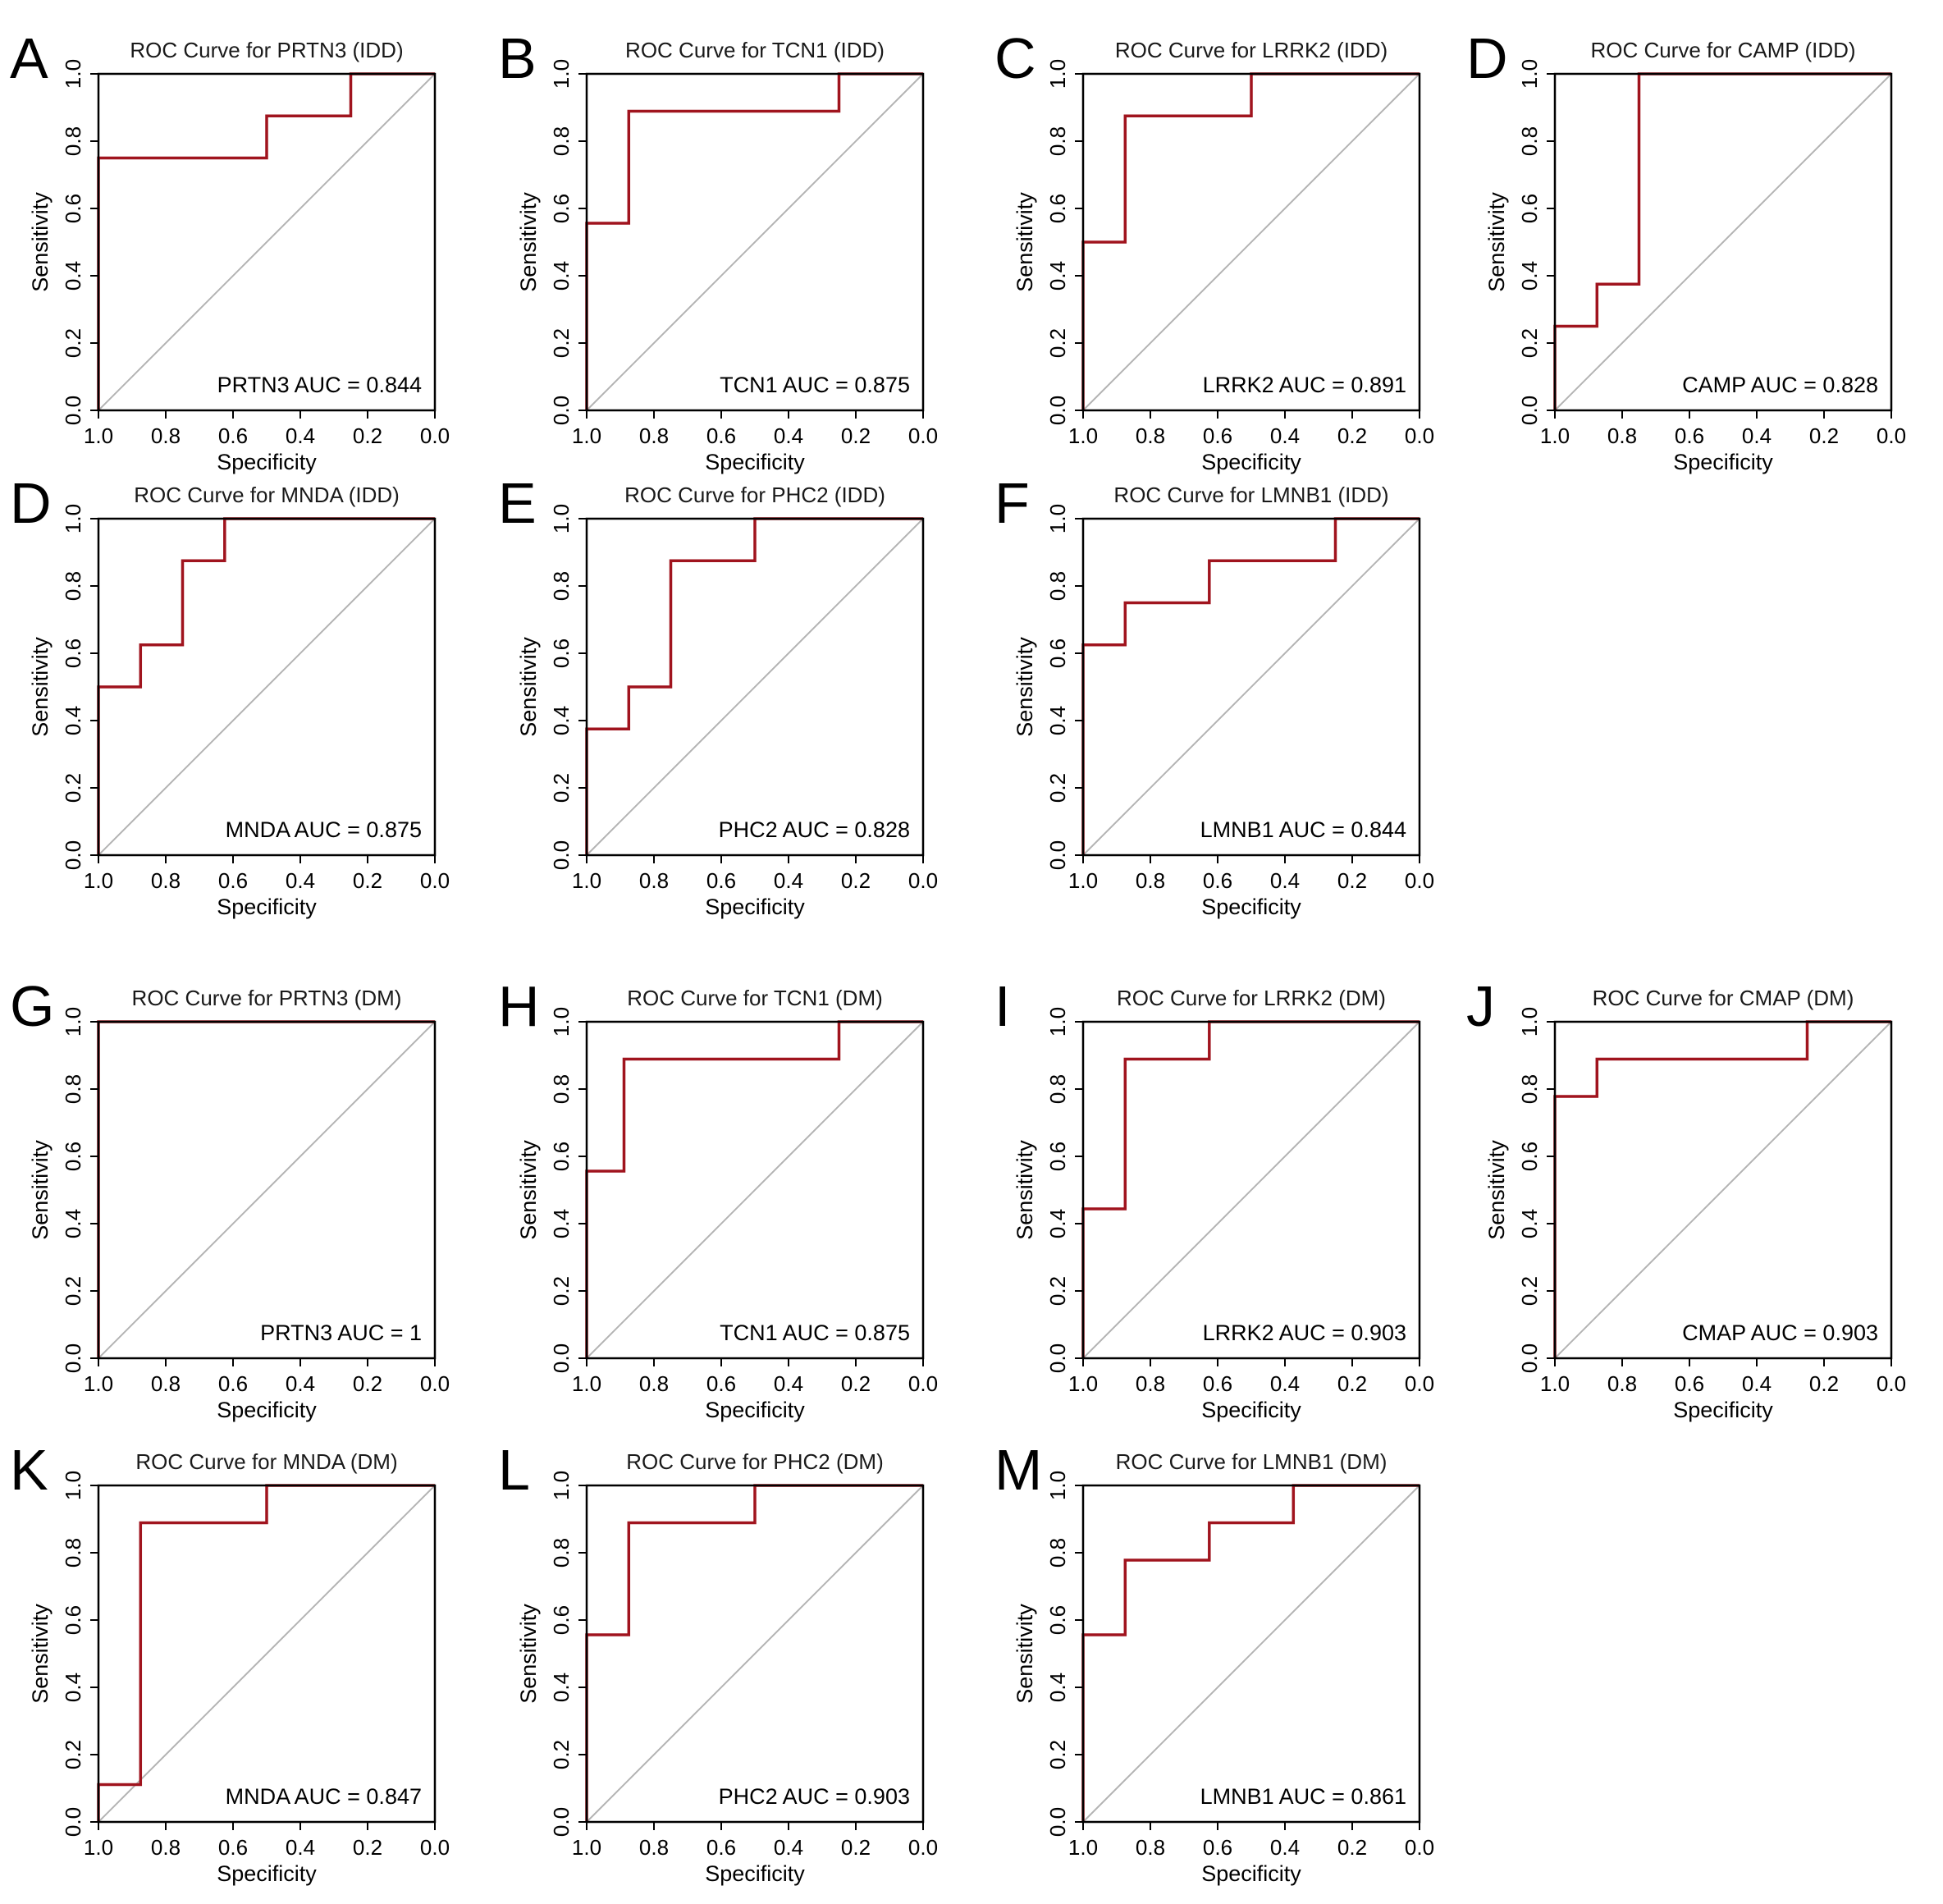  I want to click on panel-letter: F, so click(1012, 503).